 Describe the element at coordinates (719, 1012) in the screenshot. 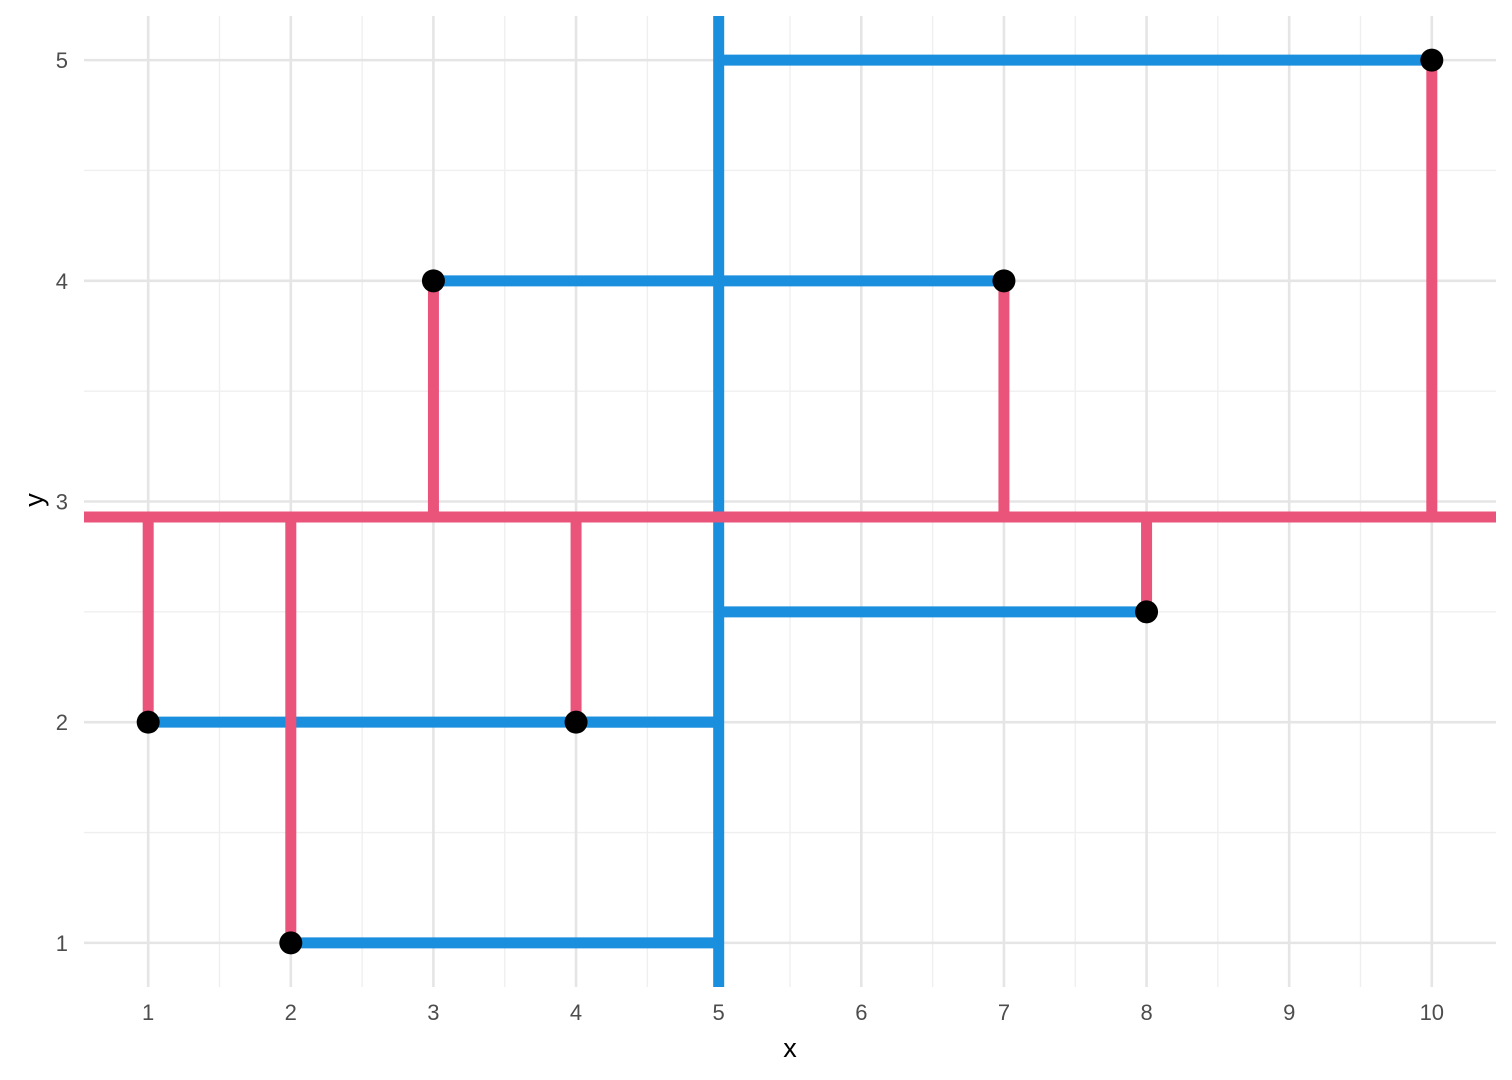

I see `x-tick-label: 5` at that location.